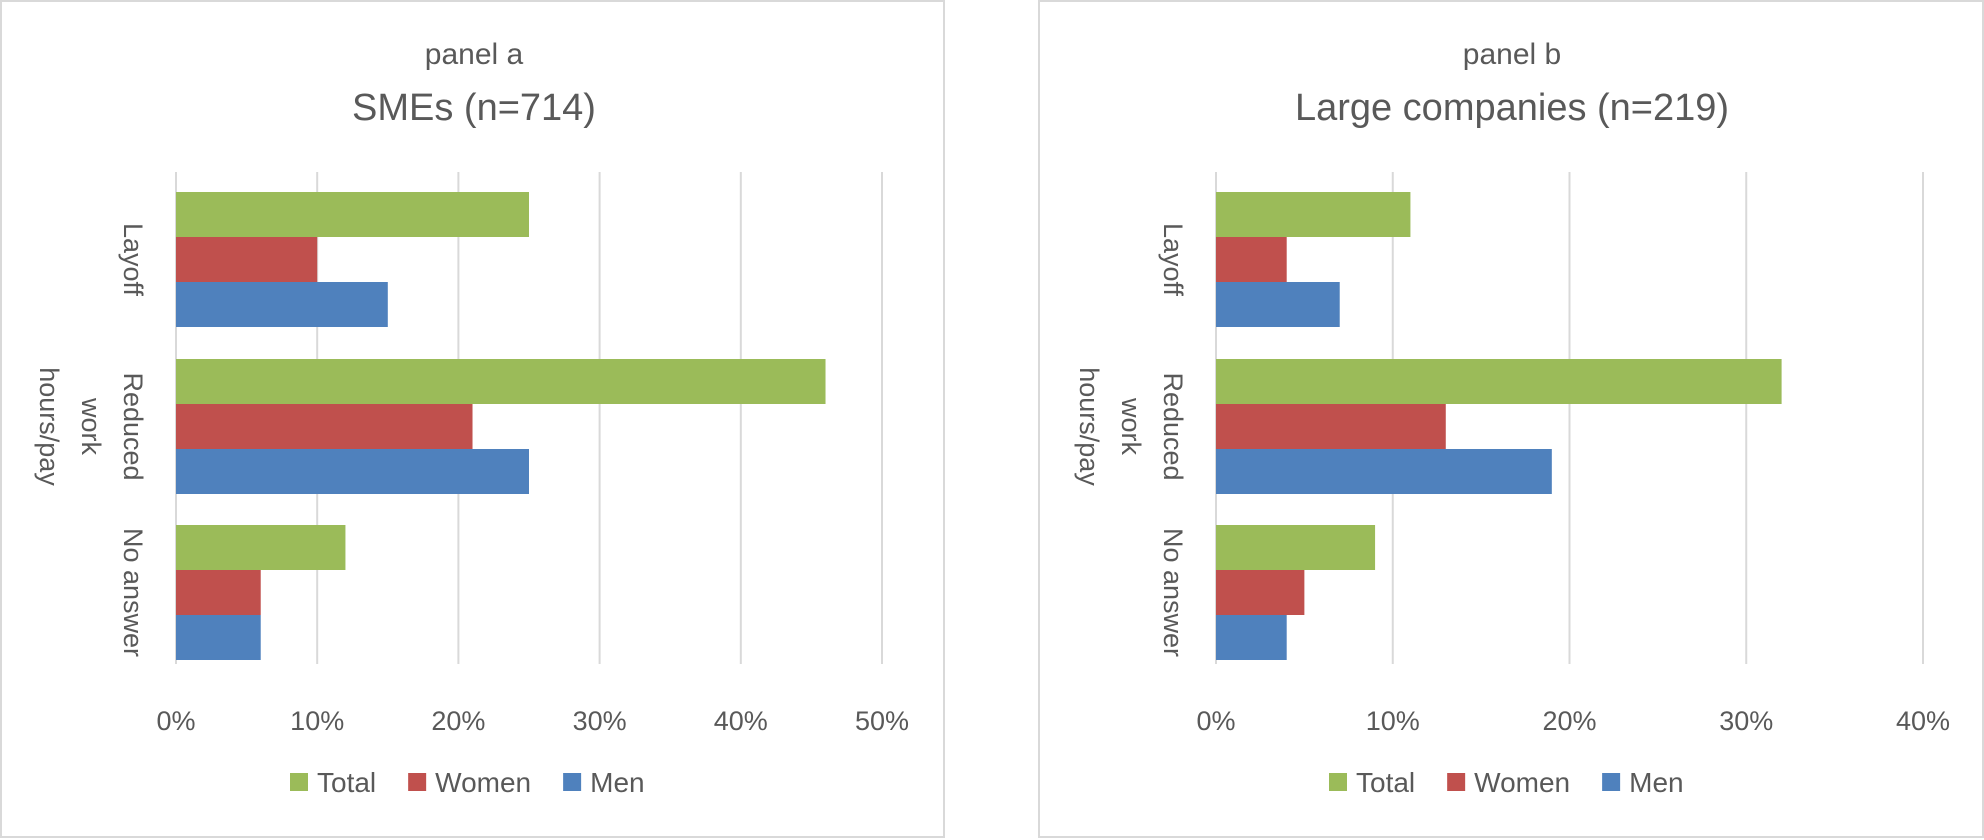  Describe the element at coordinates (1512, 108) in the screenshot. I see `chart-b-title: Large companies (n=219)` at that location.